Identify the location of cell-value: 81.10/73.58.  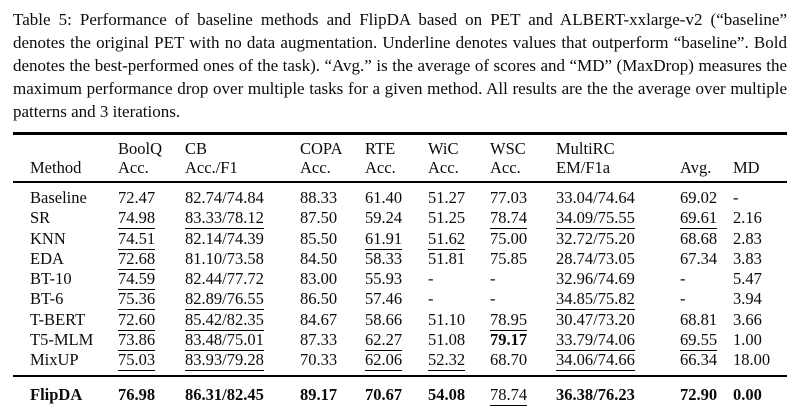
(224, 258).